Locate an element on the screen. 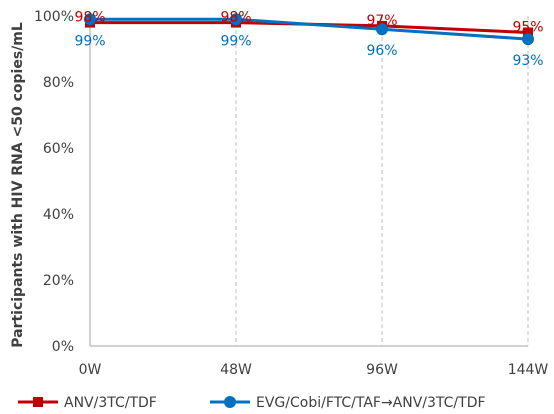 The width and height of the screenshot is (554, 414). y-tick-label: 40% is located at coordinates (58, 215).